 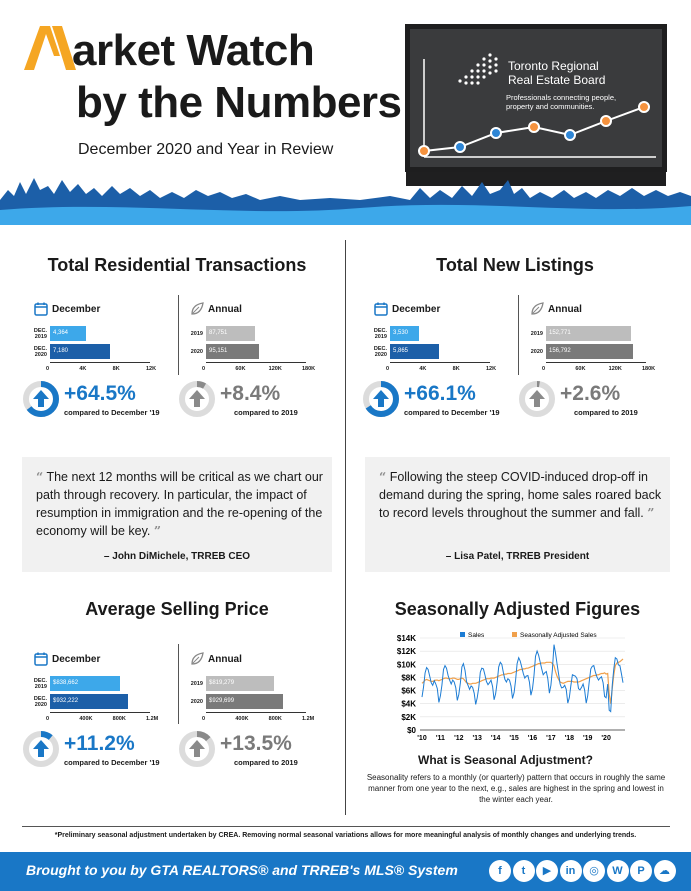 What do you see at coordinates (588, 738) in the screenshot?
I see `x-tick-label: '19` at bounding box center [588, 738].